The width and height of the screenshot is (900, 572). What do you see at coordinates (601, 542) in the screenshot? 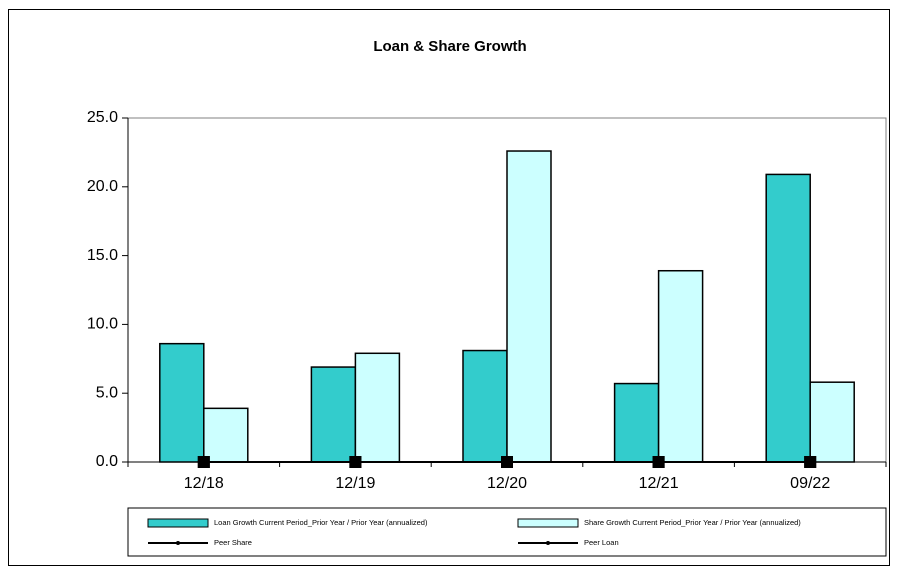
I see `legend-label: Peer Loan` at bounding box center [601, 542].